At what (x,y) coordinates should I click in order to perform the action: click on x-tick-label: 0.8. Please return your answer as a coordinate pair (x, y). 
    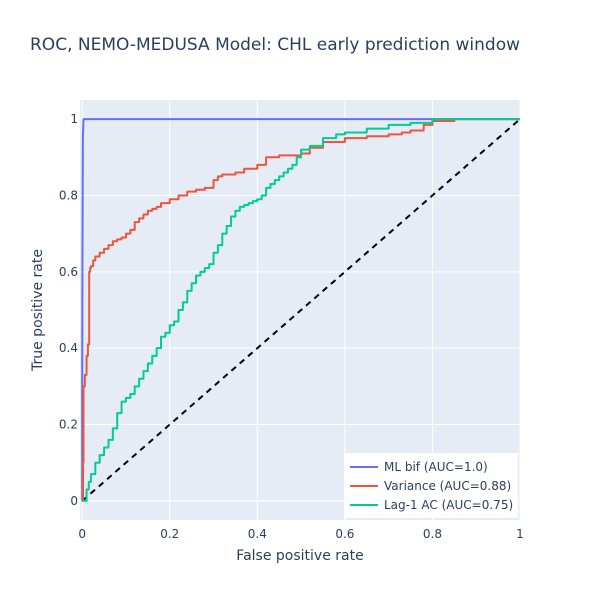
    Looking at the image, I should click on (432, 534).